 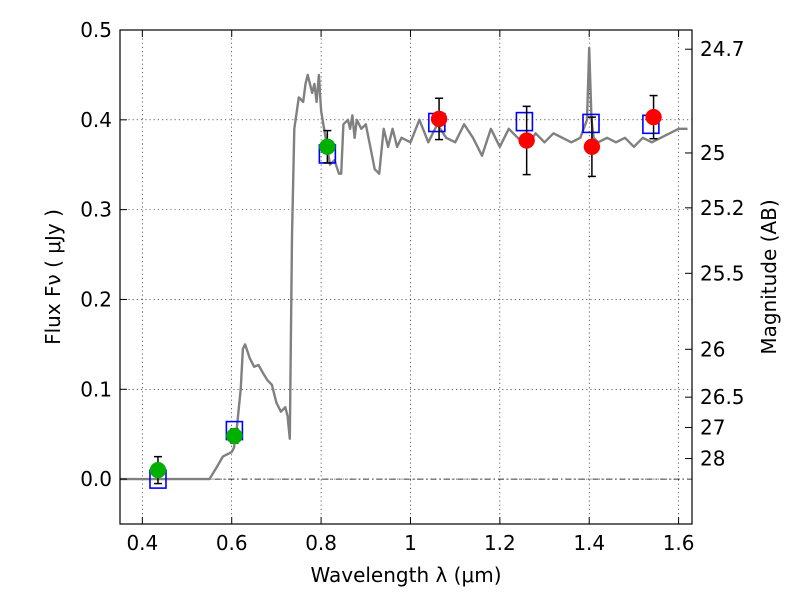 I want to click on x-tick-label: 0.8, so click(x=321, y=543).